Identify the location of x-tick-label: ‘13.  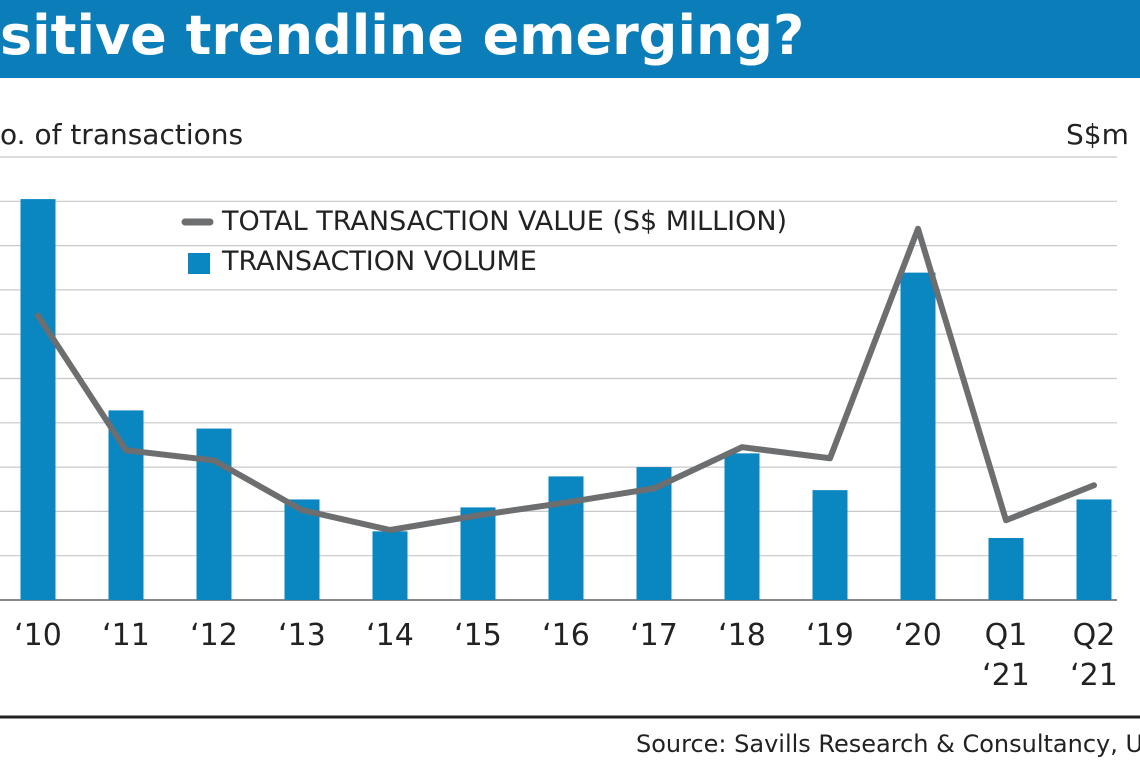
(302, 635).